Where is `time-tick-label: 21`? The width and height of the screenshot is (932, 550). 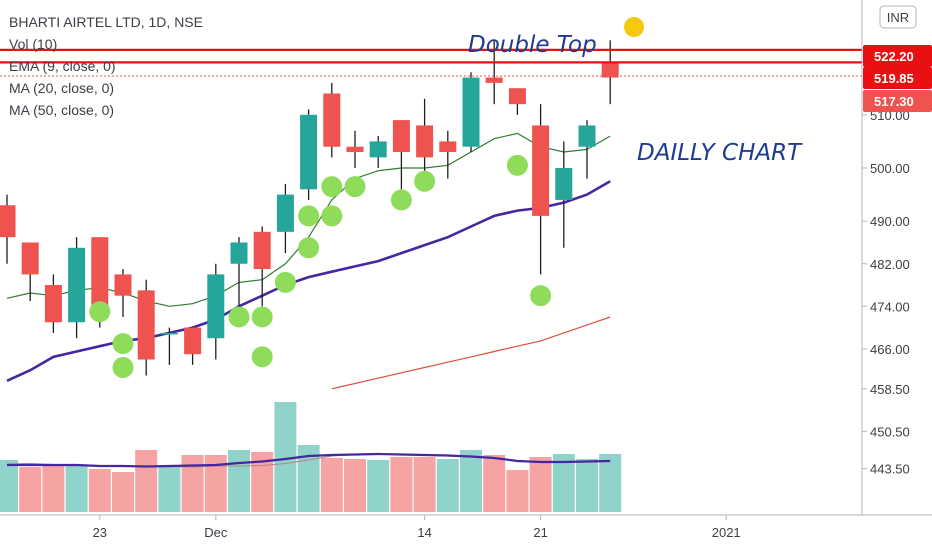 time-tick-label: 21 is located at coordinates (540, 532).